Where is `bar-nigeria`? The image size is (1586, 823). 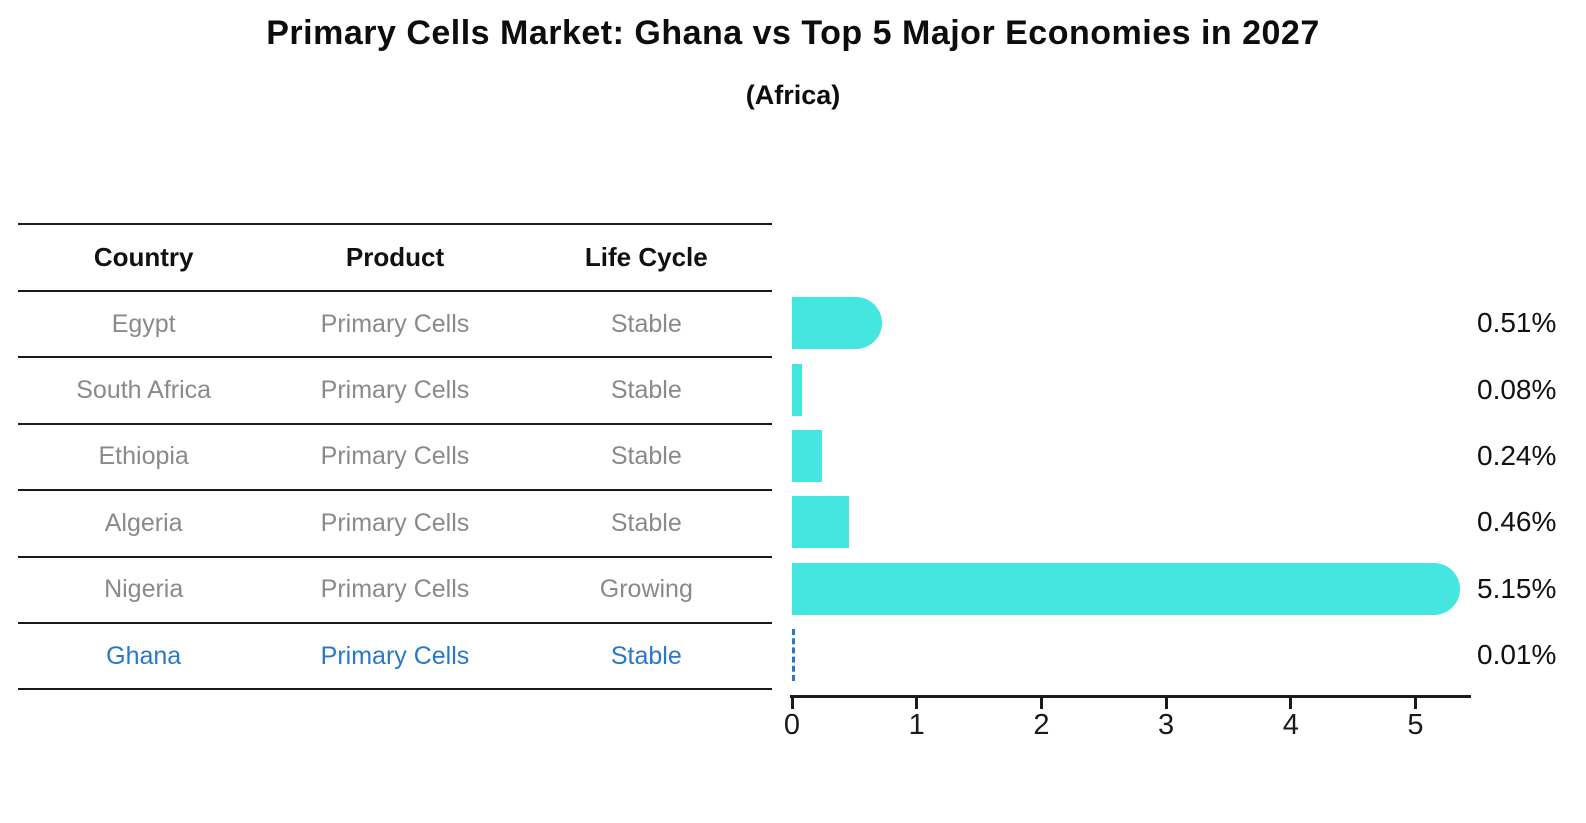 bar-nigeria is located at coordinates (1126, 588).